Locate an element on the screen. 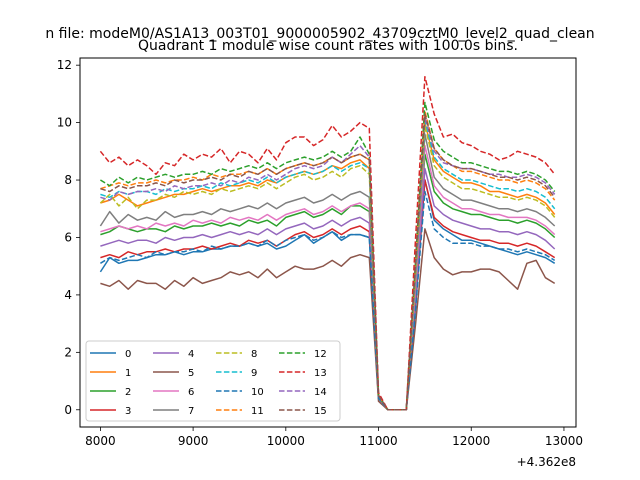 The height and width of the screenshot is (480, 640). legend-label-3: 3 is located at coordinates (128, 411).